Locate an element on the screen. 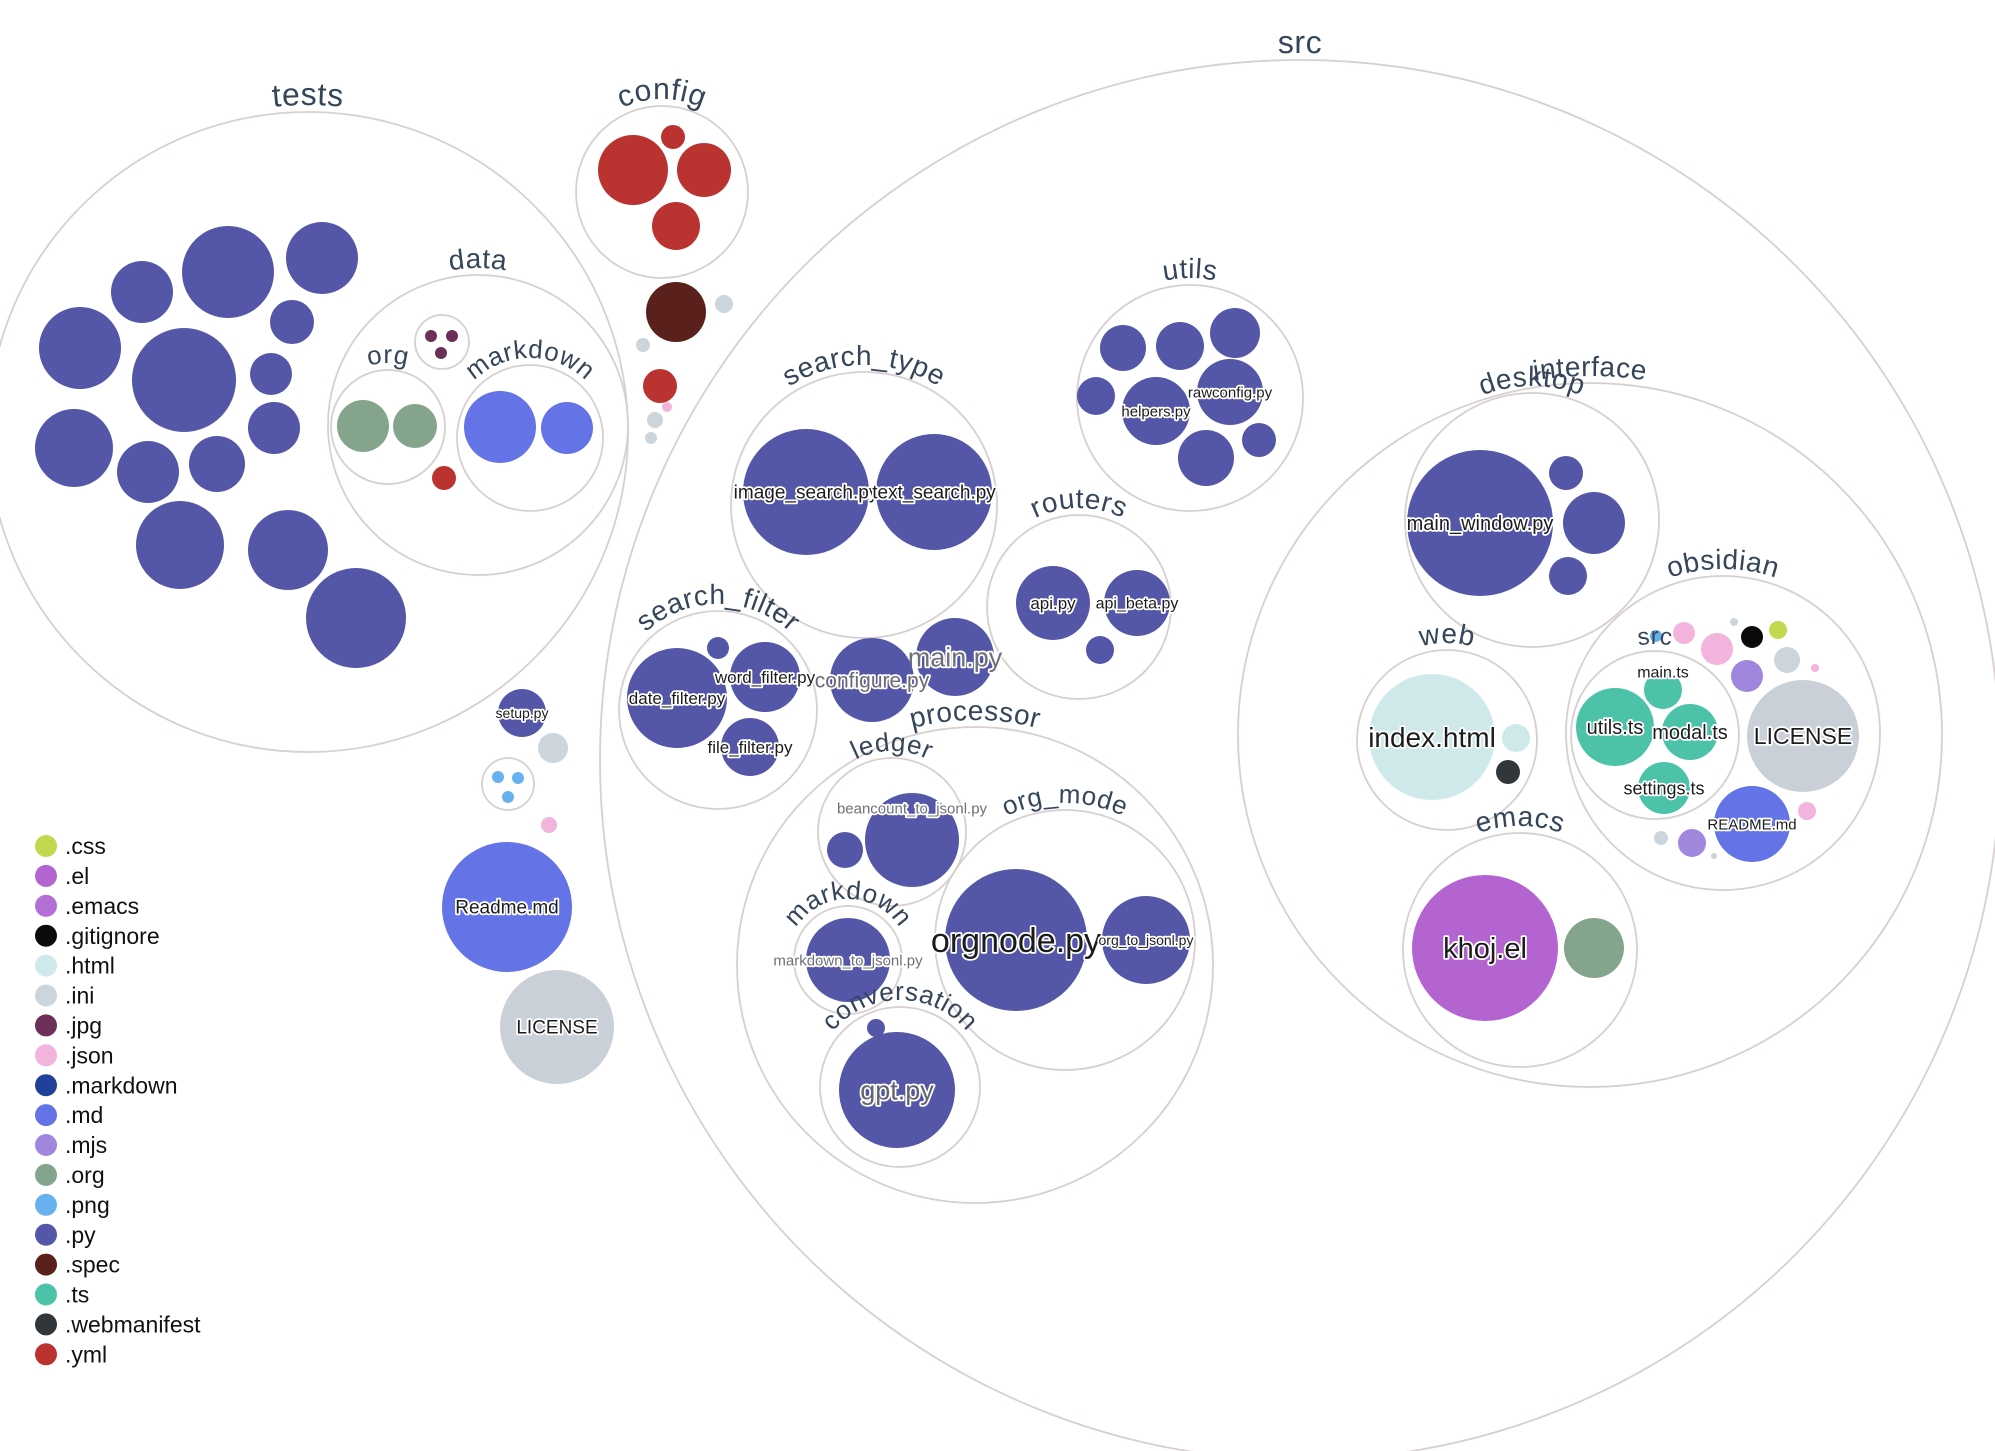  folder-circle-search_type is located at coordinates (864, 505).